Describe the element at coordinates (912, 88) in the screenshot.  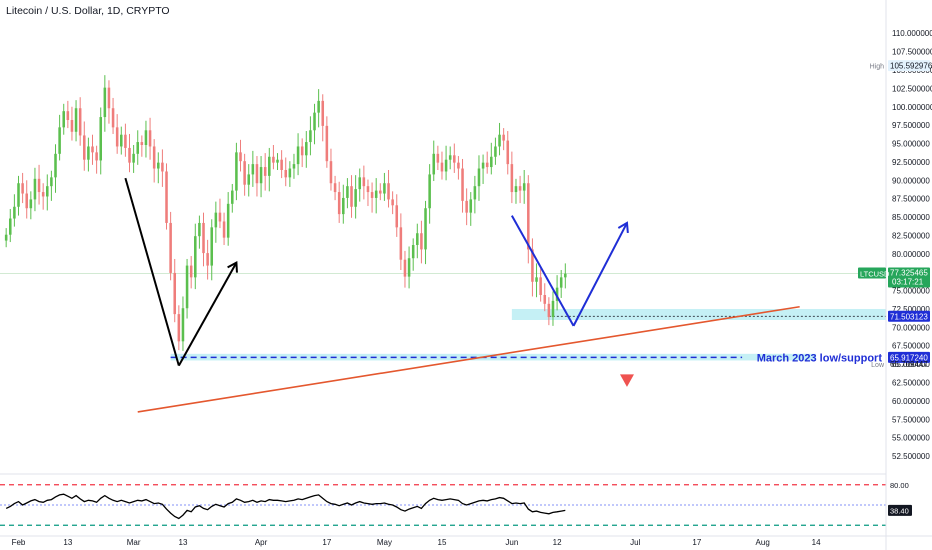
I see `price-tick-label: 102.500000` at that location.